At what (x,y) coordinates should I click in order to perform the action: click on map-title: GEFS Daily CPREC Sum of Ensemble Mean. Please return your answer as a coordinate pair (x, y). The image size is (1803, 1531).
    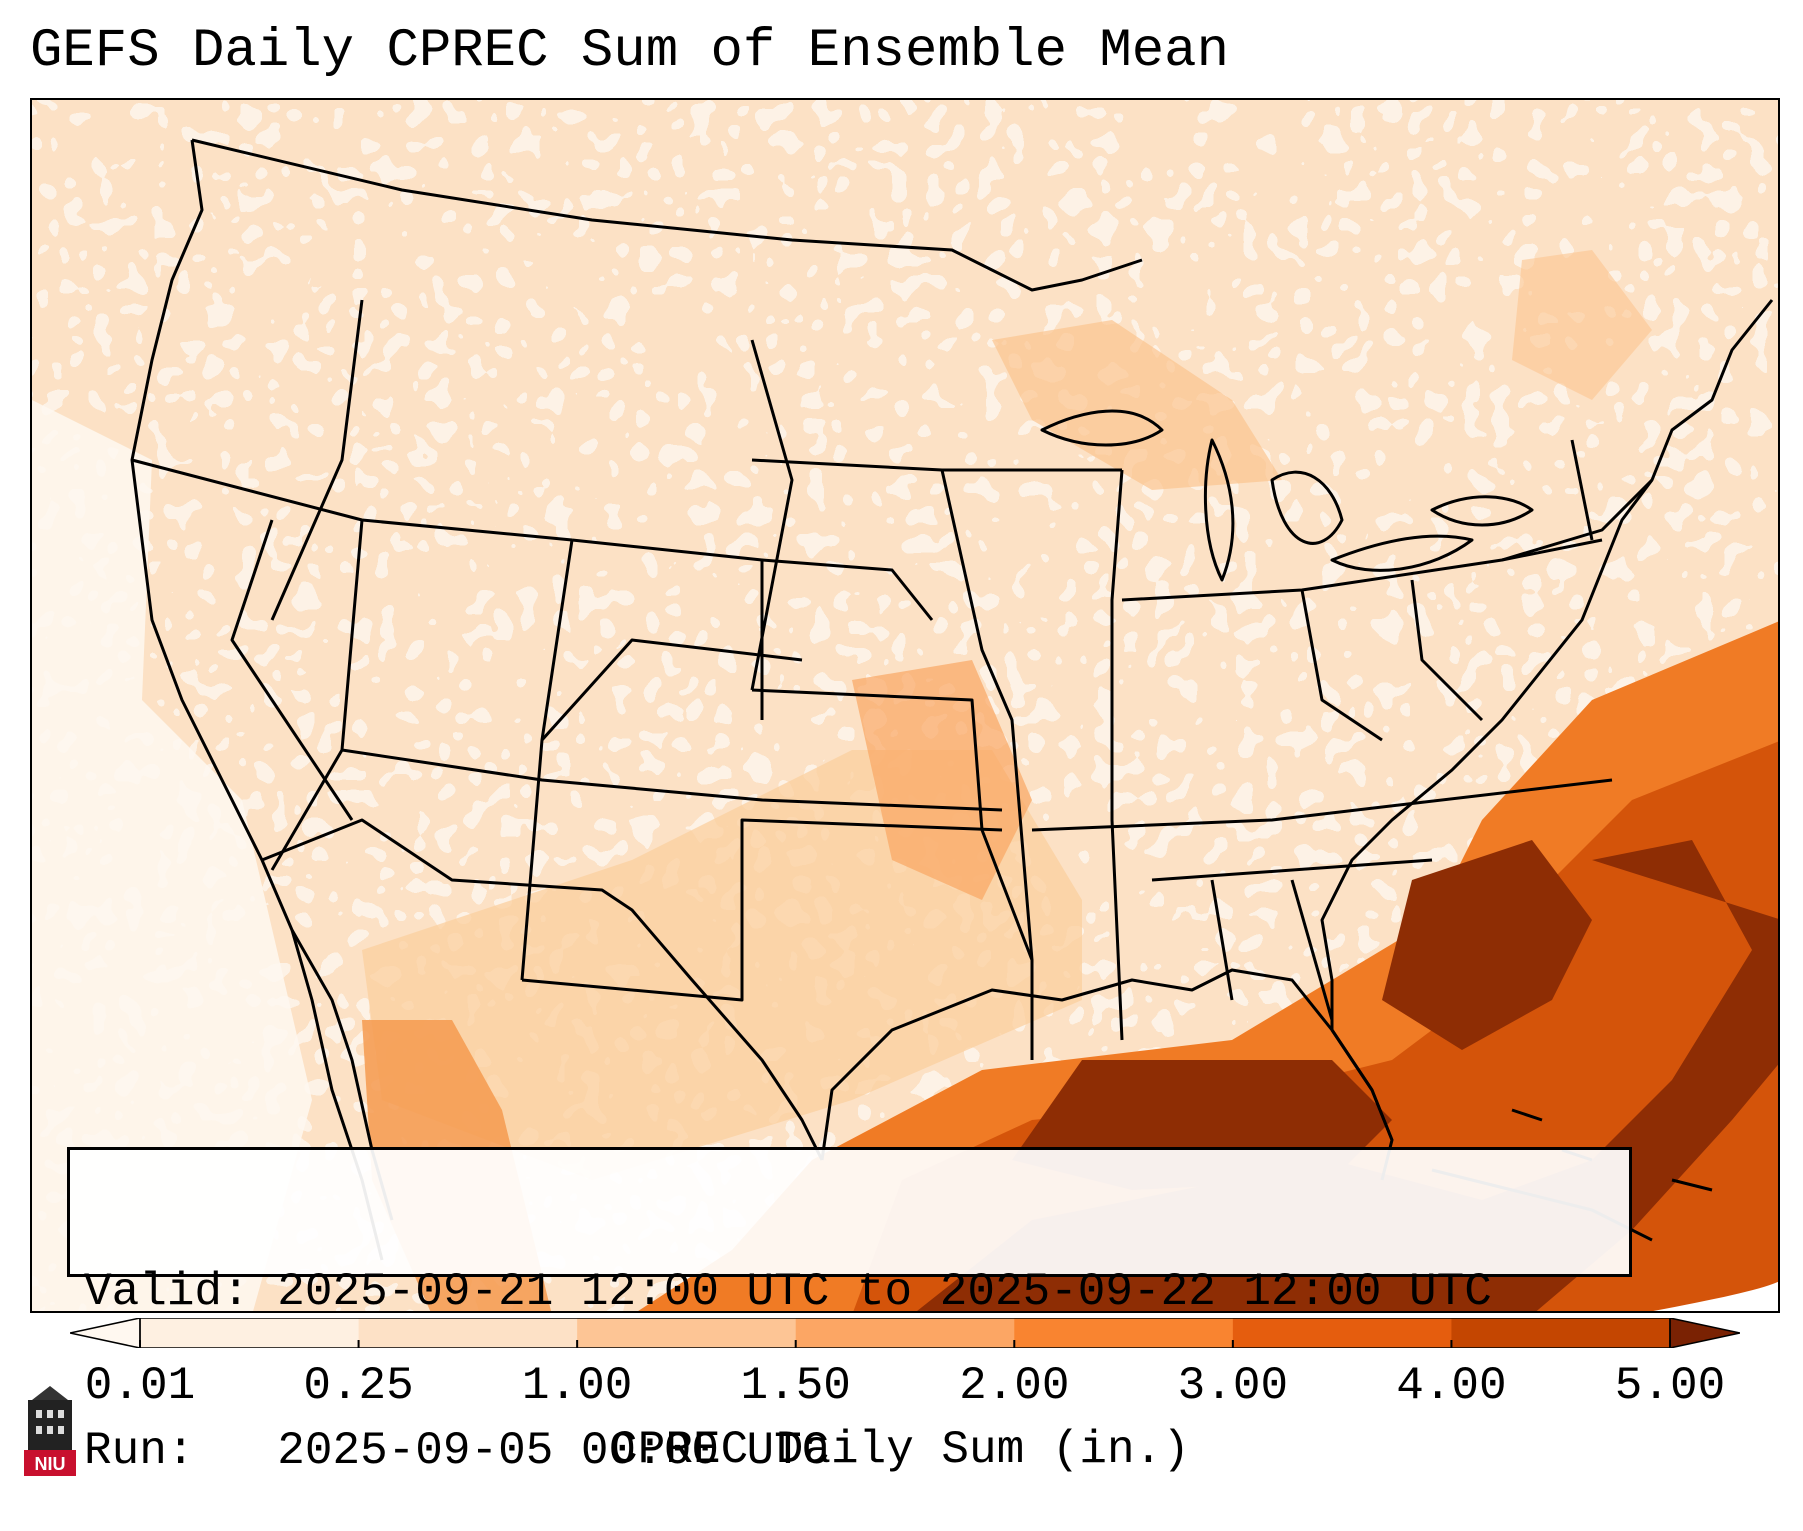
    Looking at the image, I should click on (629, 51).